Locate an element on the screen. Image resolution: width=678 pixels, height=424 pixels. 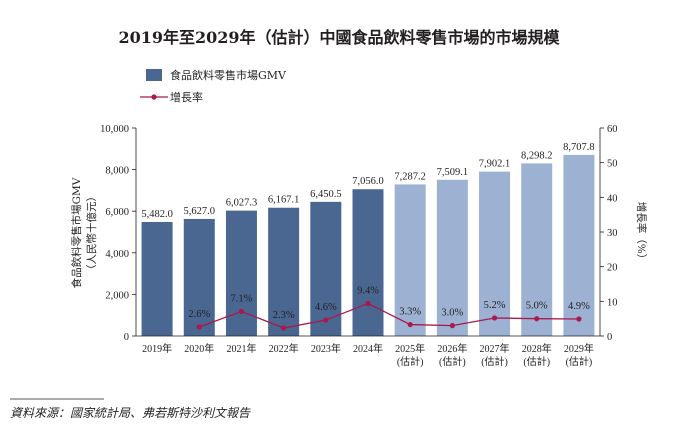
x-tick-label: 2022年 is located at coordinates (284, 348).